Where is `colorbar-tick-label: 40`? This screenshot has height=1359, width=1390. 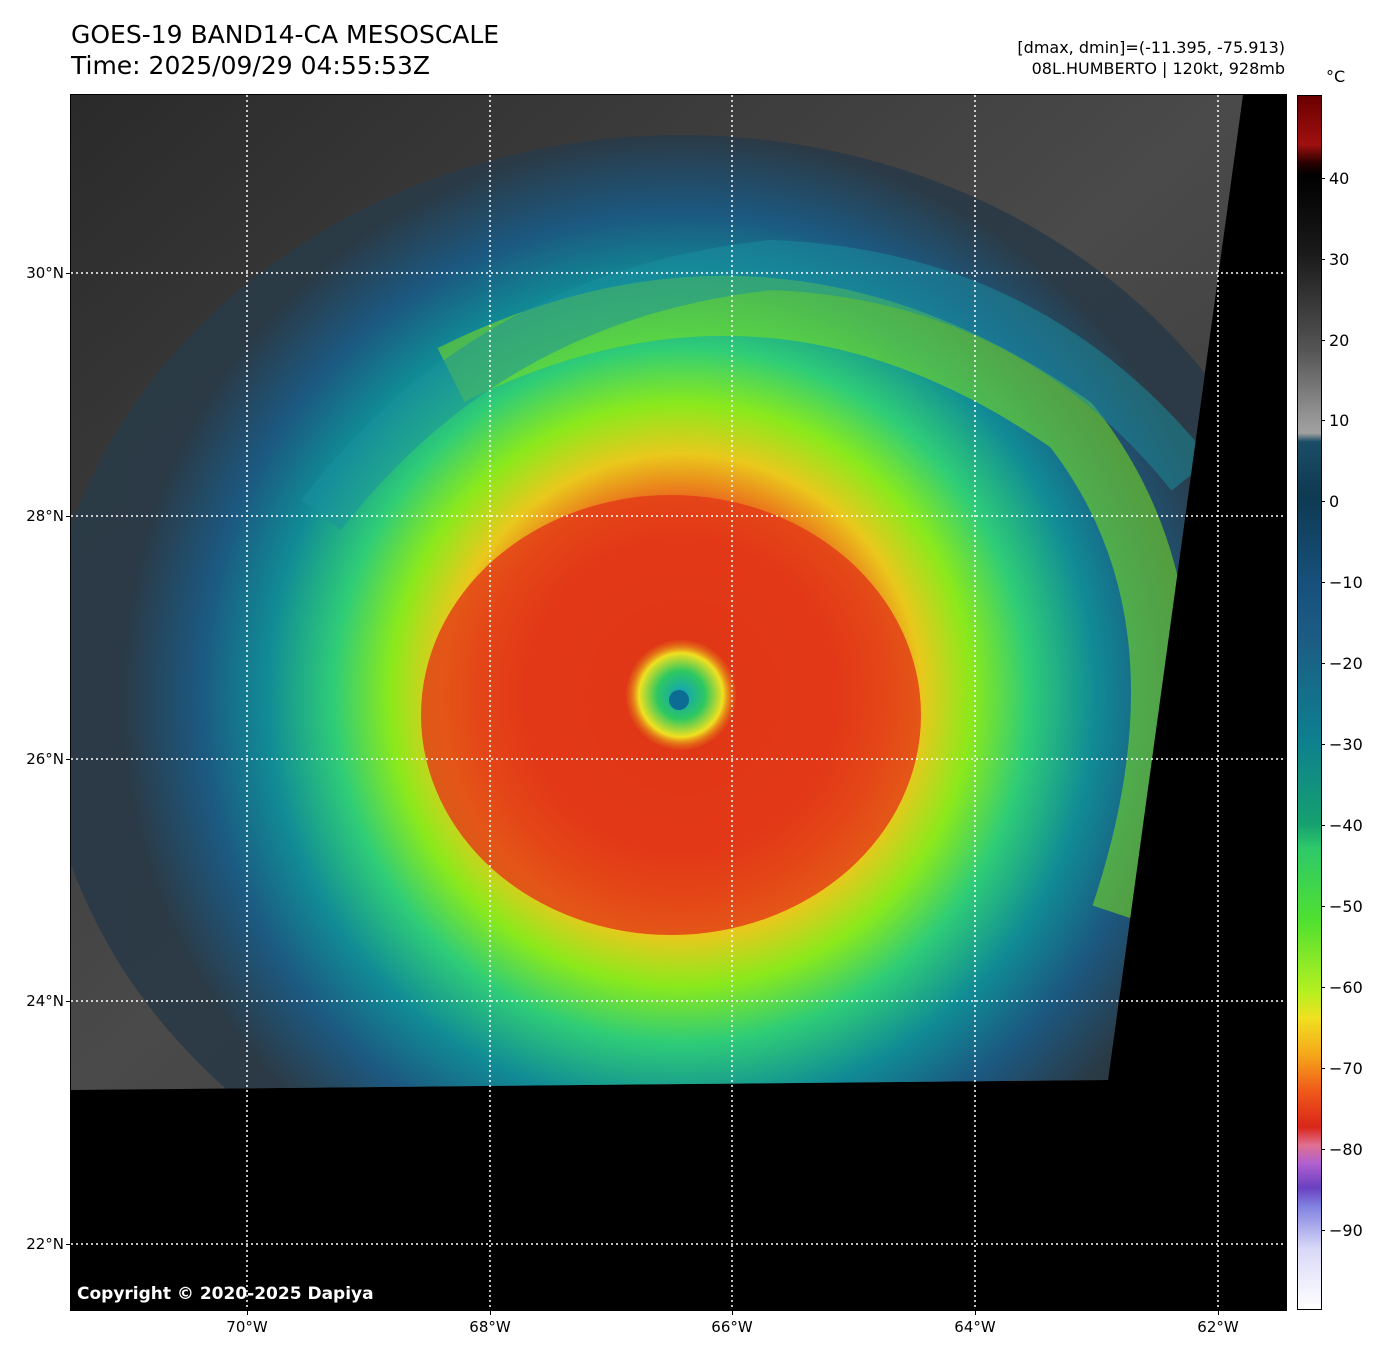 colorbar-tick-label: 40 is located at coordinates (1339, 178).